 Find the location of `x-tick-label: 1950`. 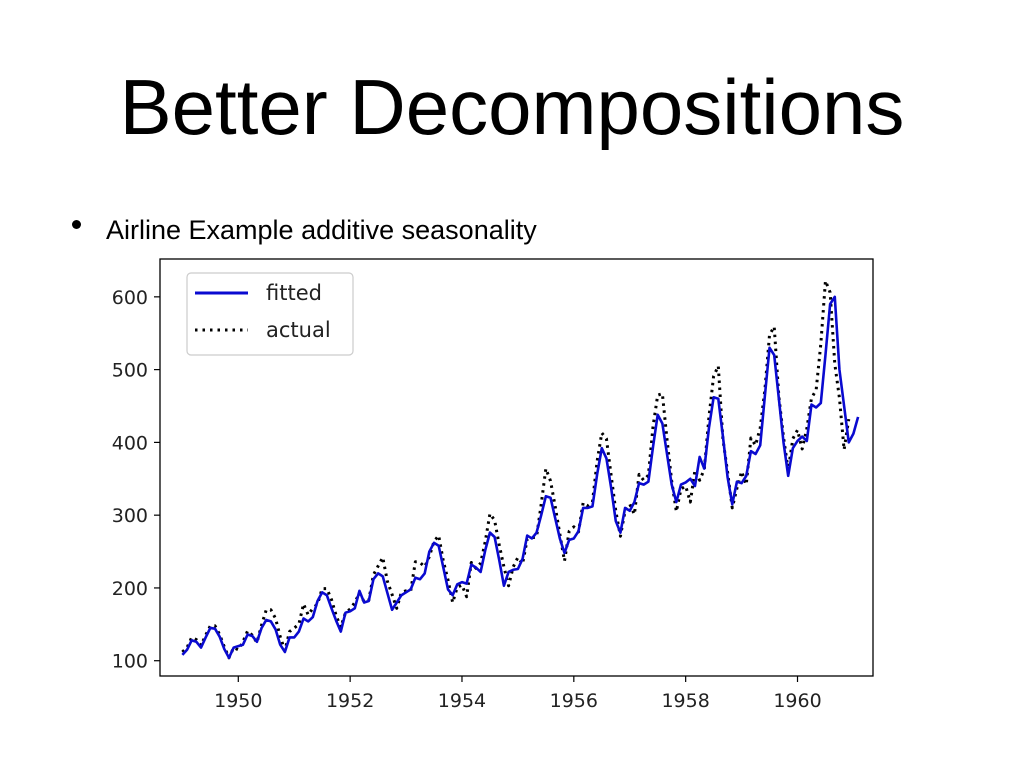

x-tick-label: 1950 is located at coordinates (238, 701).